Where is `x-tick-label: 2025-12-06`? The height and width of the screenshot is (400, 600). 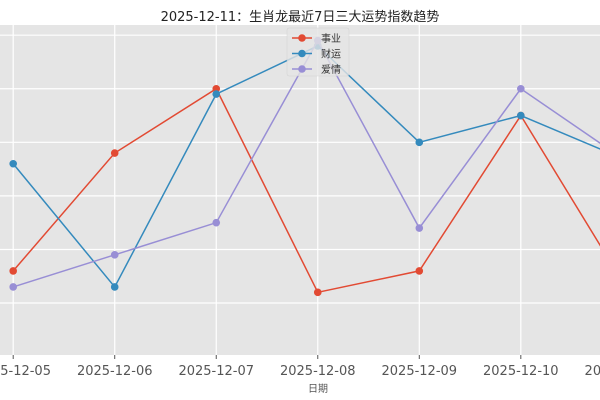
x-tick-label: 2025-12-06 is located at coordinates (115, 371).